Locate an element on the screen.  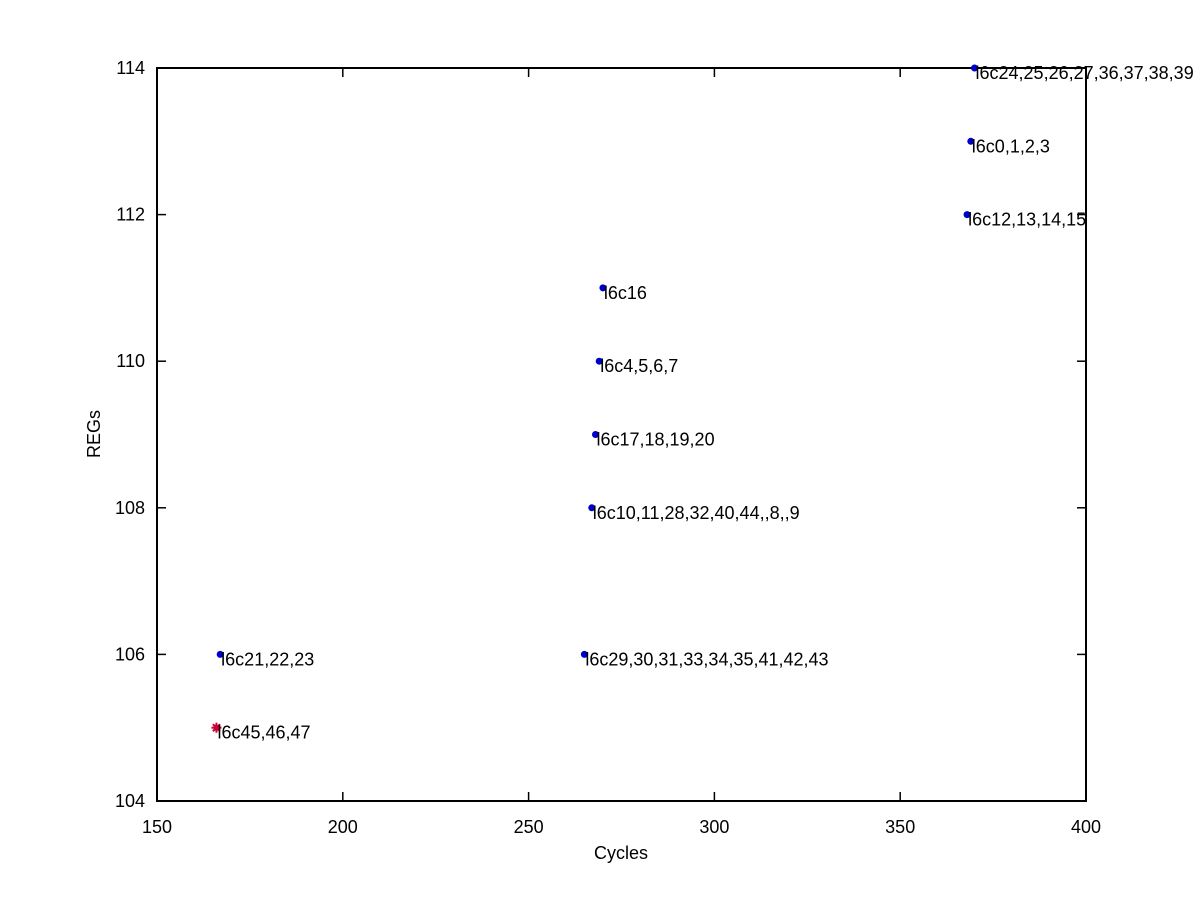
x-tick-label: 300 is located at coordinates (714, 827).